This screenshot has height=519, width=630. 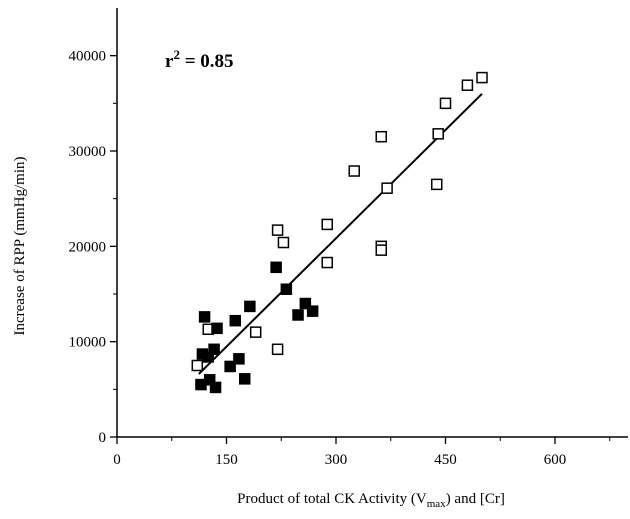 I want to click on y-tick-label: 20000, so click(x=88, y=247).